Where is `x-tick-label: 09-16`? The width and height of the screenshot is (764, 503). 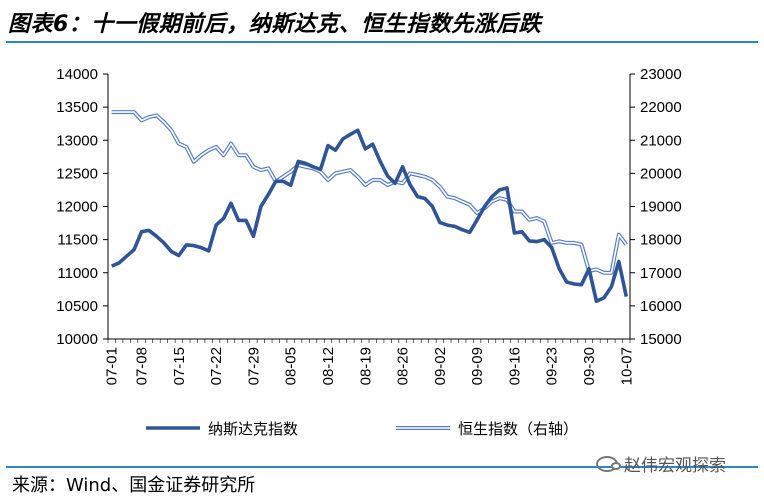
x-tick-label: 09-16 is located at coordinates (514, 366).